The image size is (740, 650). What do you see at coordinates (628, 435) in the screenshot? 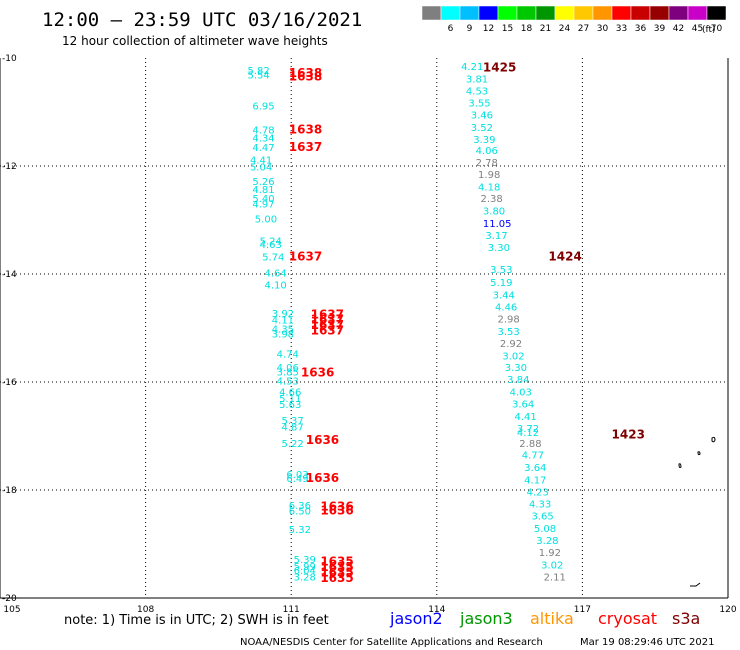
I see `time-label: 1423` at bounding box center [628, 435].